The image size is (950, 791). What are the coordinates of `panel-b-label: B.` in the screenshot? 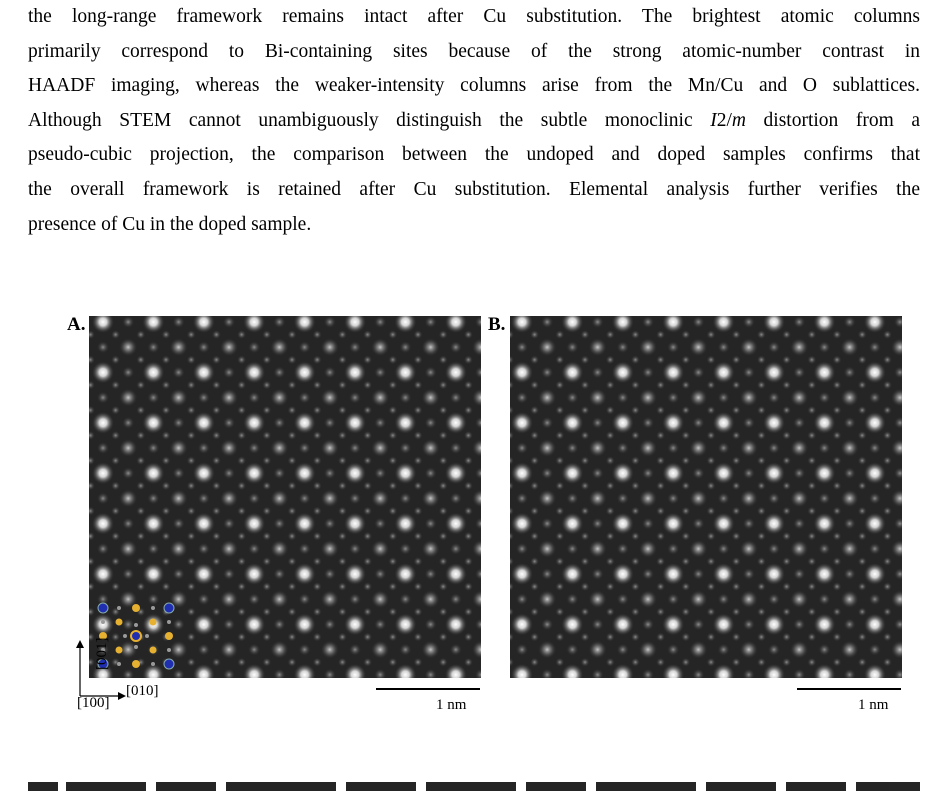 It's located at (497, 324).